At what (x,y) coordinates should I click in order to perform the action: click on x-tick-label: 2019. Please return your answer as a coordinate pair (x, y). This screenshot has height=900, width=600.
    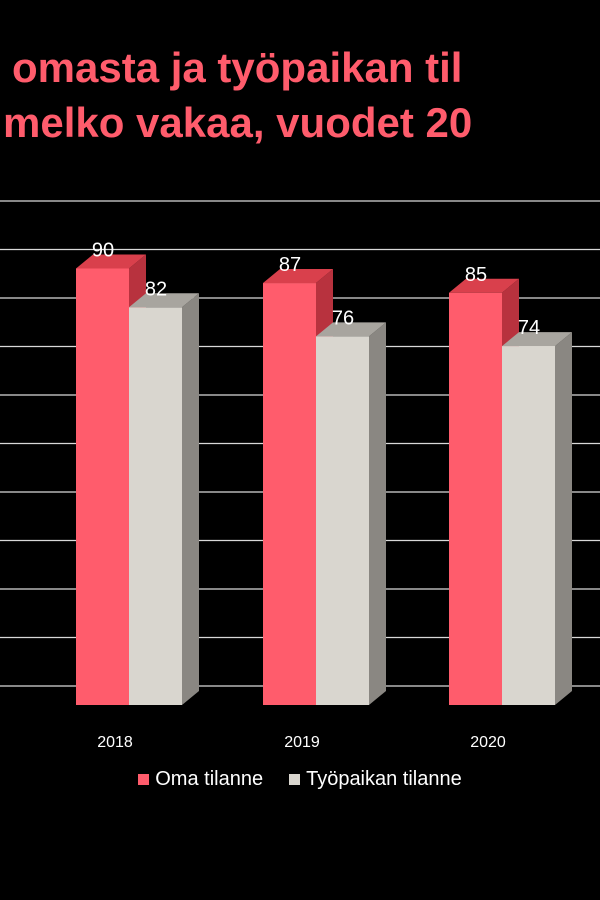
    Looking at the image, I should click on (302, 742).